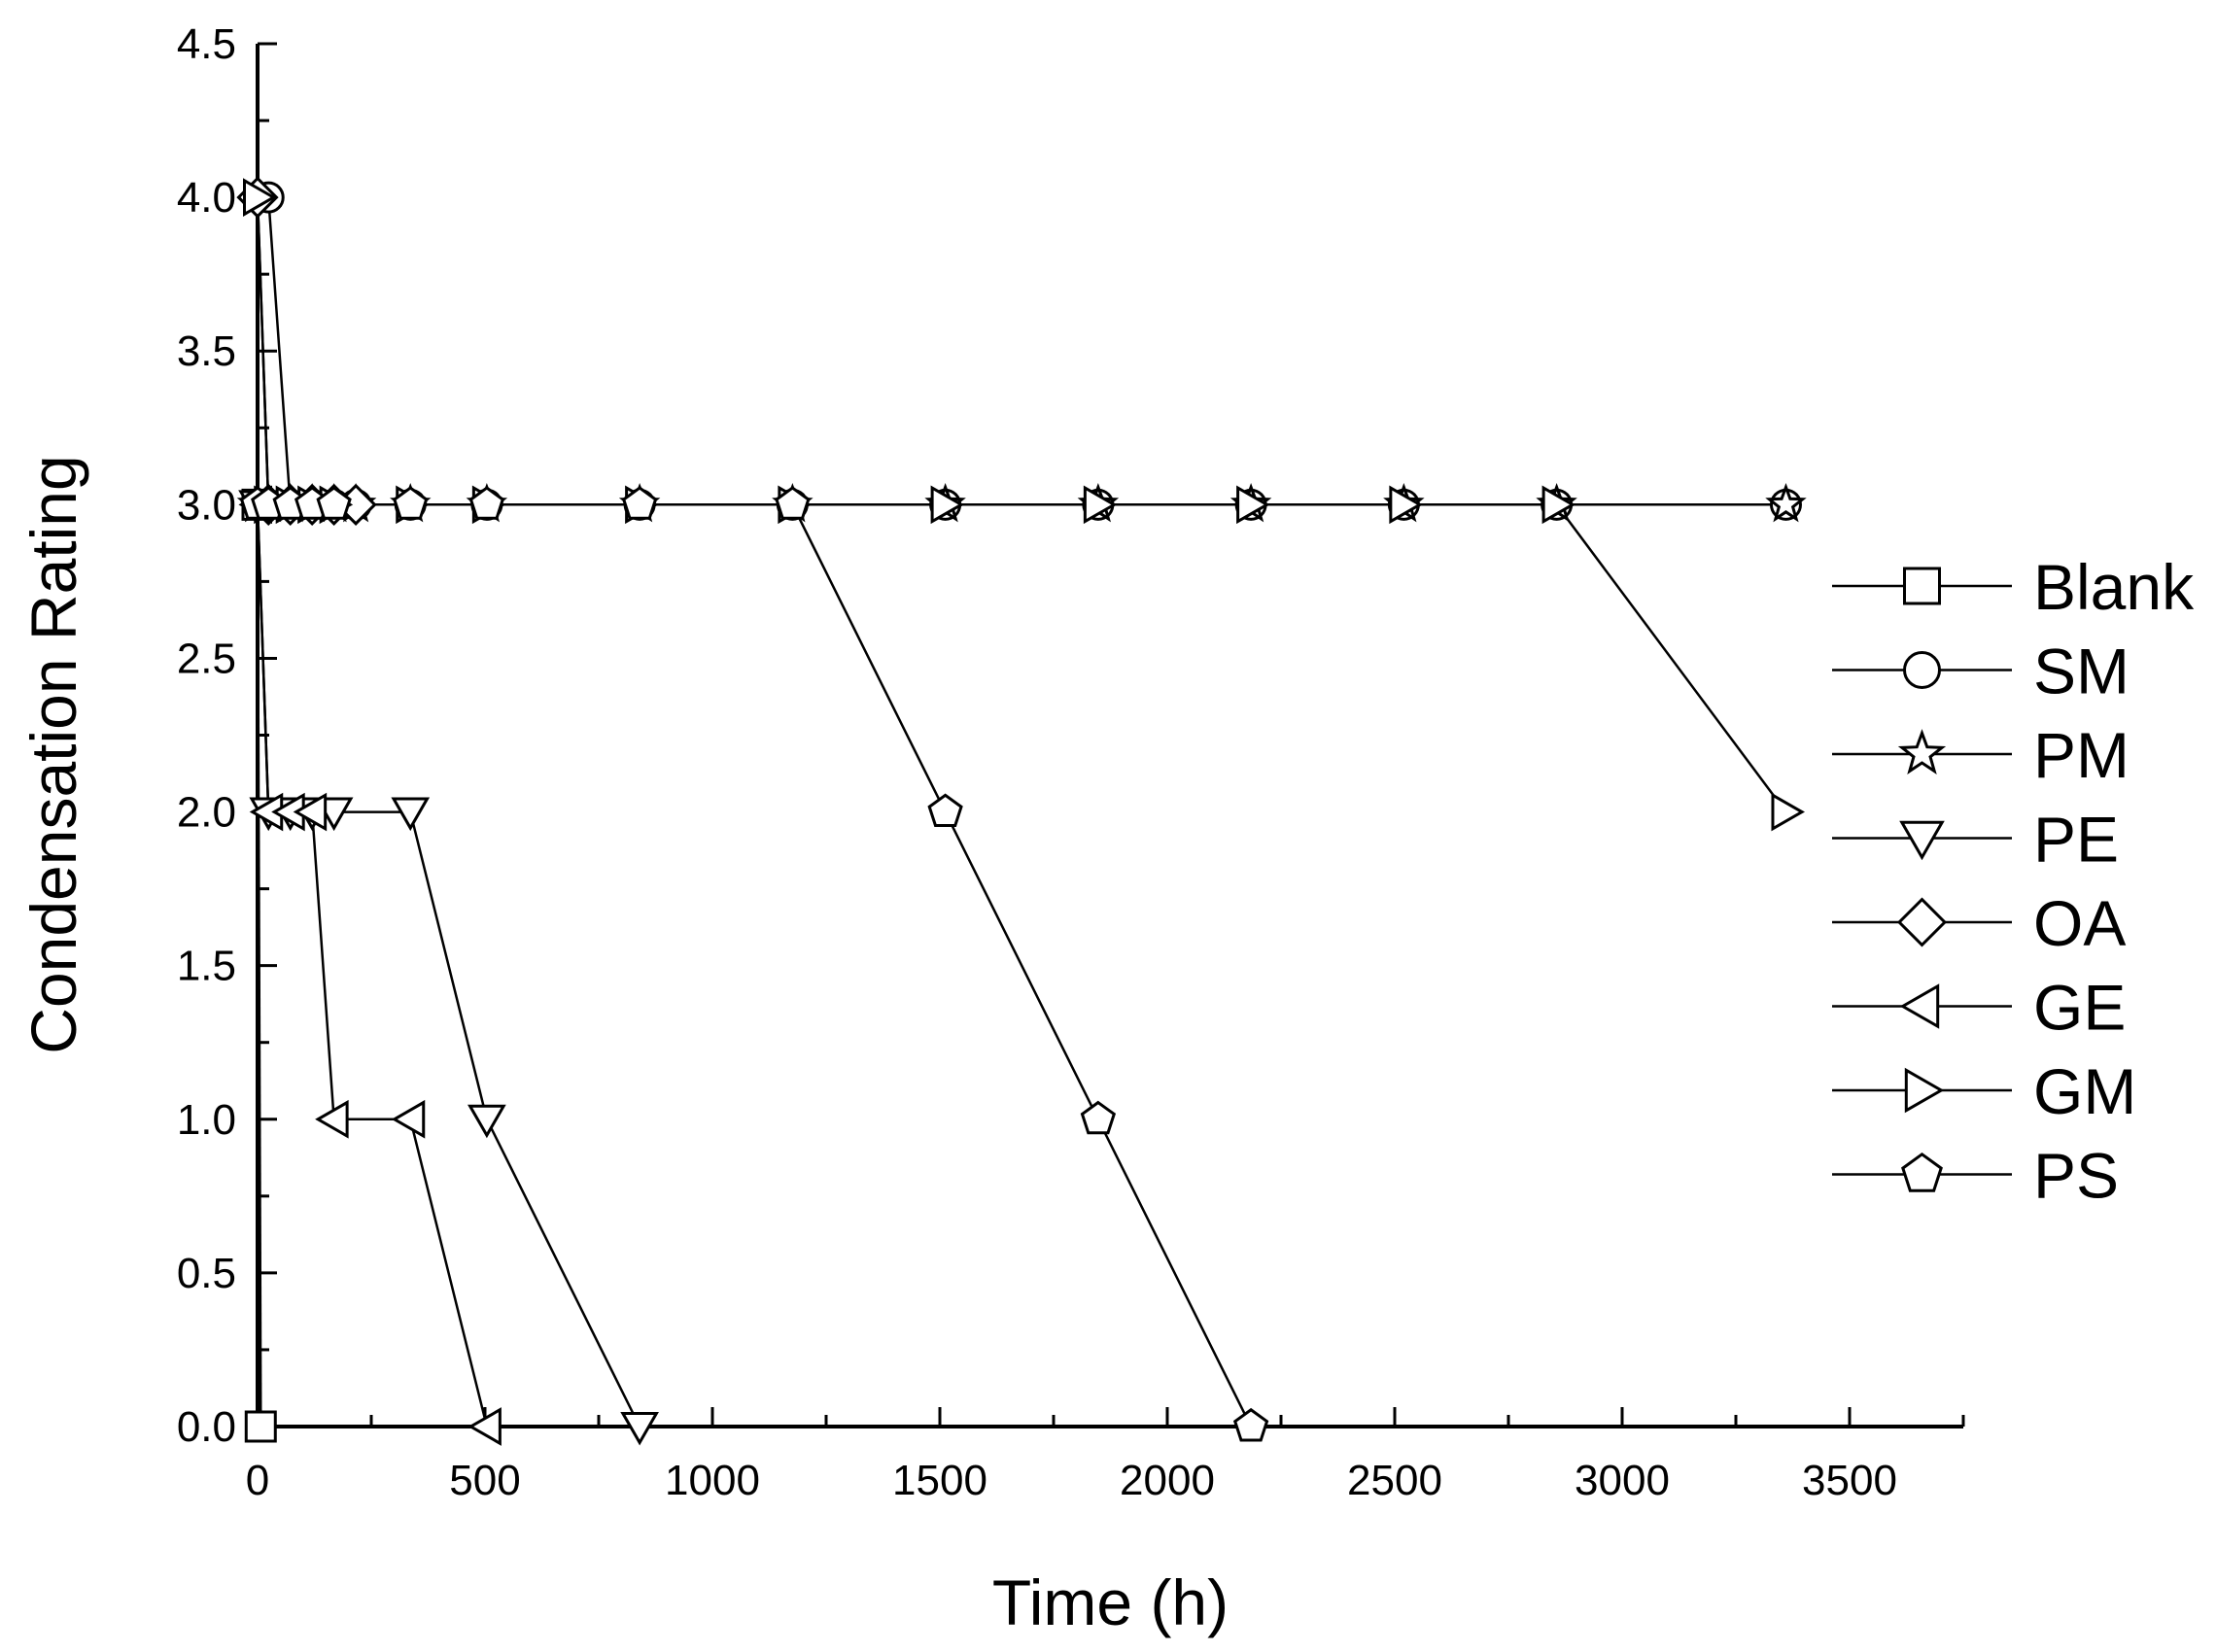  Describe the element at coordinates (2079, 923) in the screenshot. I see `legend-label: OA` at that location.